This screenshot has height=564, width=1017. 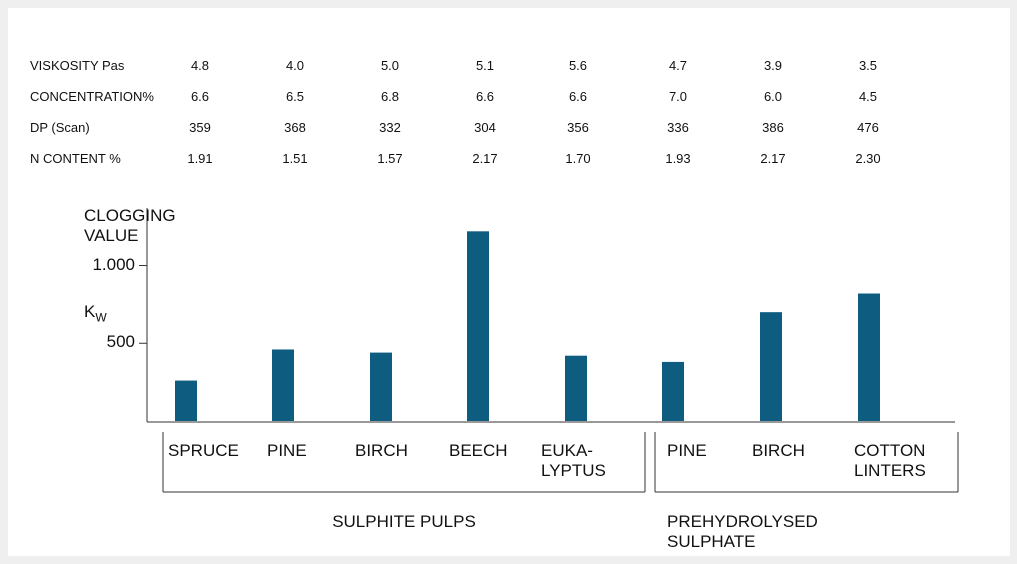 What do you see at coordinates (390, 158) in the screenshot?
I see `cell: 1.57` at bounding box center [390, 158].